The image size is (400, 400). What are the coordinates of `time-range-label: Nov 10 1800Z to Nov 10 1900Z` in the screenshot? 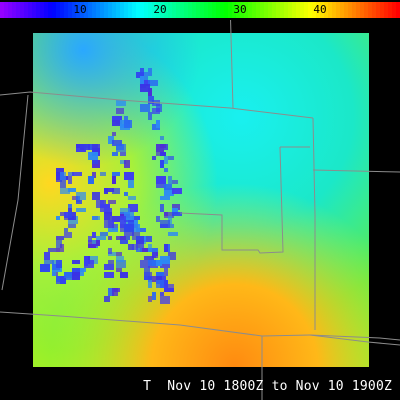 It's located at (279, 386).